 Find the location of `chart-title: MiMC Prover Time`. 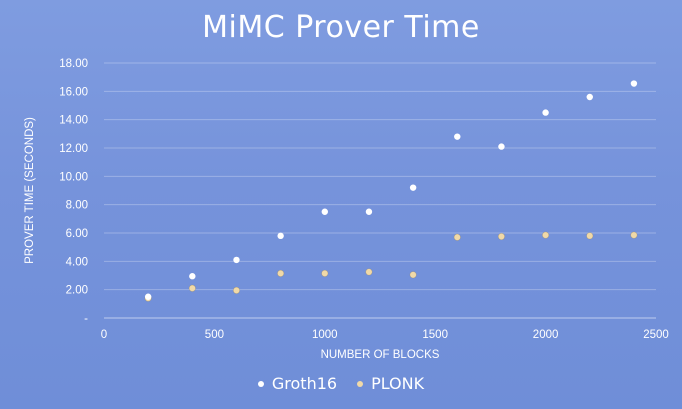

chart-title: MiMC Prover Time is located at coordinates (341, 27).